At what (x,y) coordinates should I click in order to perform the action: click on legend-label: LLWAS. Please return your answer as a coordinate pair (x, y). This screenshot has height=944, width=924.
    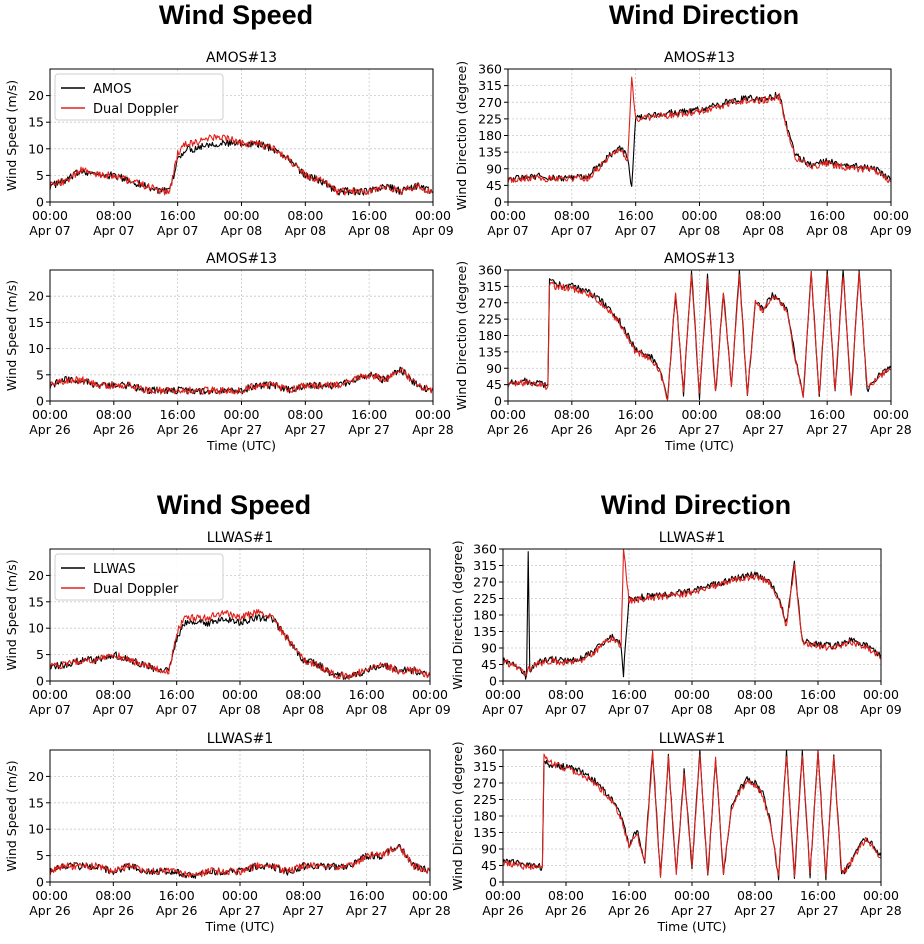
    Looking at the image, I should click on (114, 569).